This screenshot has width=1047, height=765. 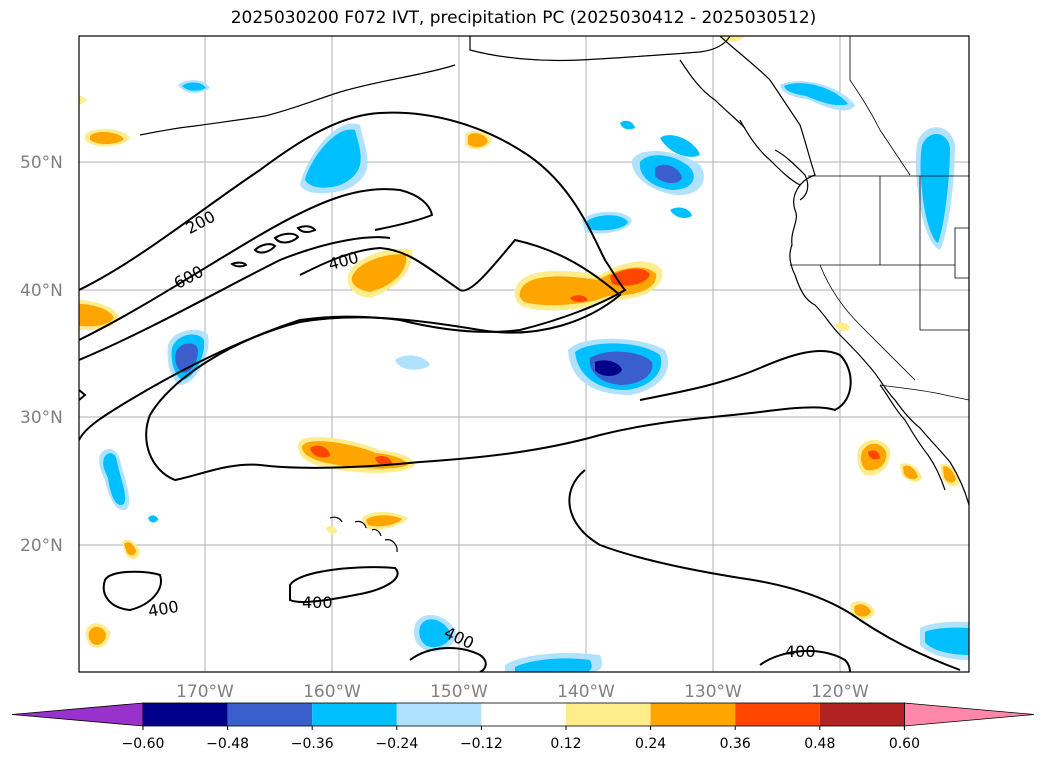 I want to click on contour-400-bottom, so click(x=448, y=659).